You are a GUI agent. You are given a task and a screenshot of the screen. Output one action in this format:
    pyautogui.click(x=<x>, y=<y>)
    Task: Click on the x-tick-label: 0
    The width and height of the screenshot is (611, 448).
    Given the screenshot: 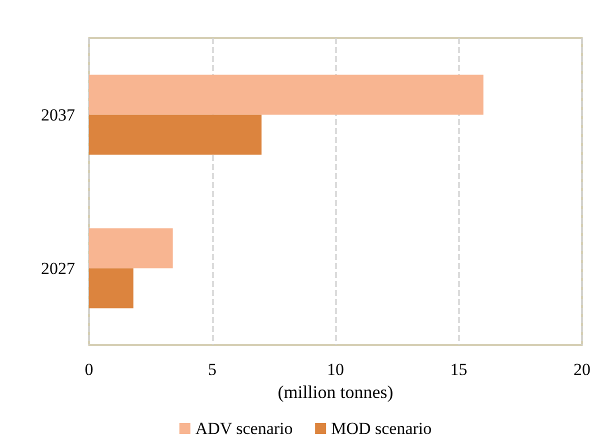 What is the action you would take?
    pyautogui.click(x=89, y=369)
    